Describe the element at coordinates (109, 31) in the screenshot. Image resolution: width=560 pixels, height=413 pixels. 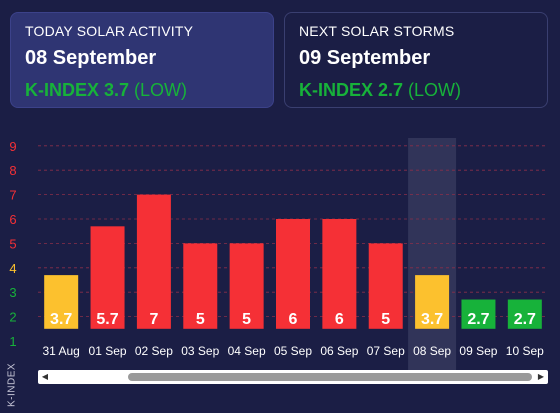
I see `today-card-title: TODAY SOLAR ACTIVITY` at that location.